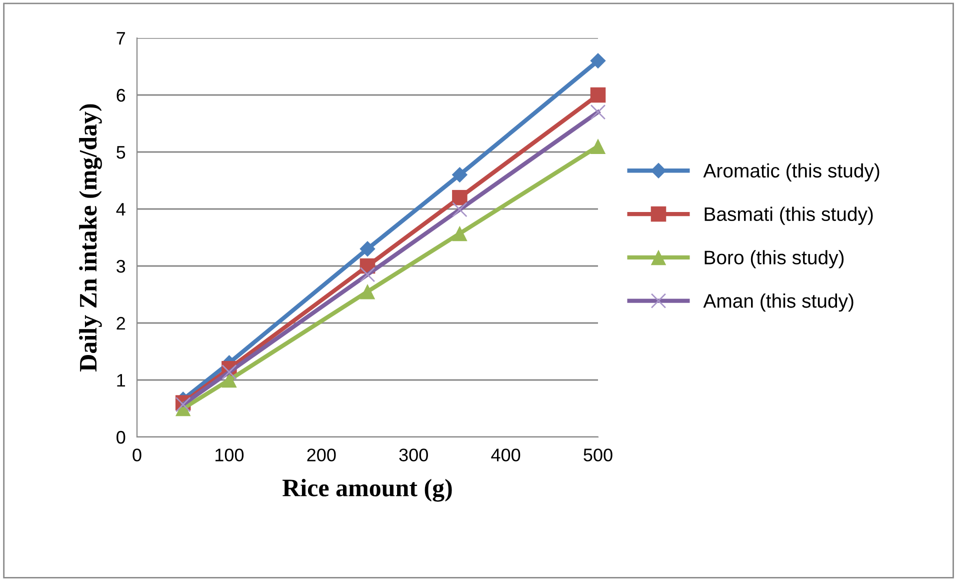  What do you see at coordinates (788, 215) in the screenshot?
I see `legend-label: Basmati (this study)` at bounding box center [788, 215].